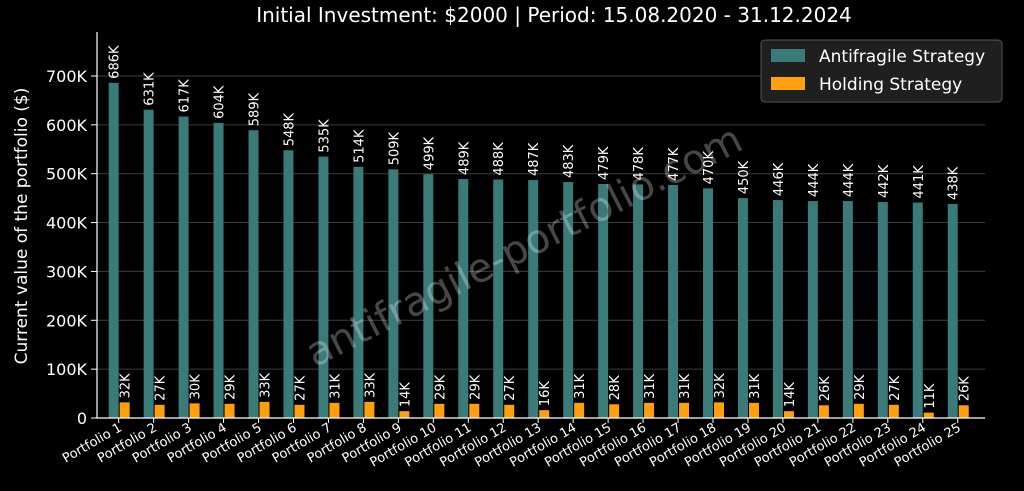  What do you see at coordinates (429, 153) in the screenshot?
I see `bar-label-antifragile: 499K` at bounding box center [429, 153].